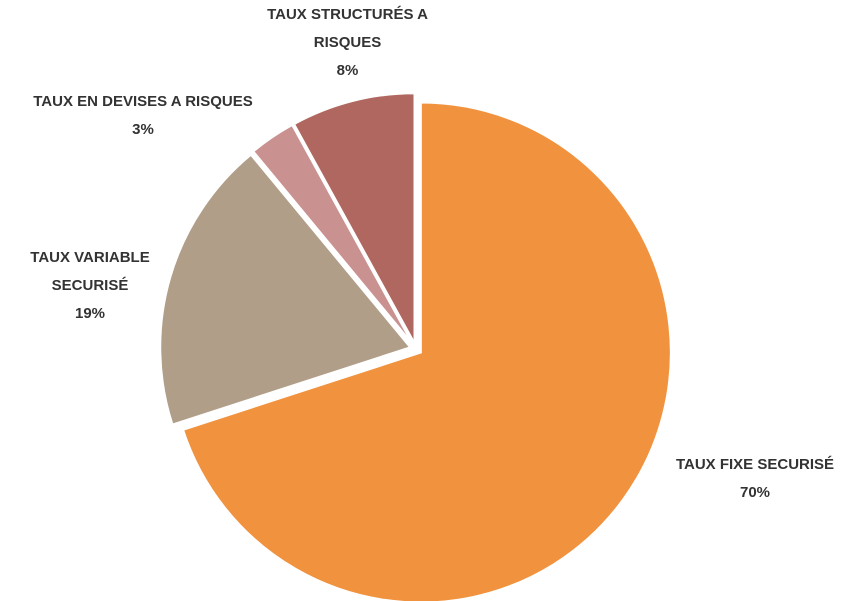 This screenshot has width=849, height=601. I want to click on category-label: TAUX FIXE SECURISÉ, so click(755, 464).